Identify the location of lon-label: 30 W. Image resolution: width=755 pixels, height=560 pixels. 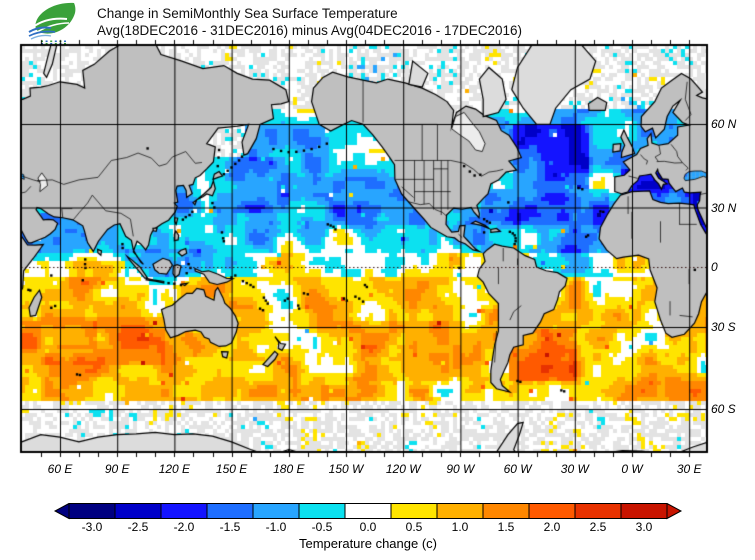
(574, 469).